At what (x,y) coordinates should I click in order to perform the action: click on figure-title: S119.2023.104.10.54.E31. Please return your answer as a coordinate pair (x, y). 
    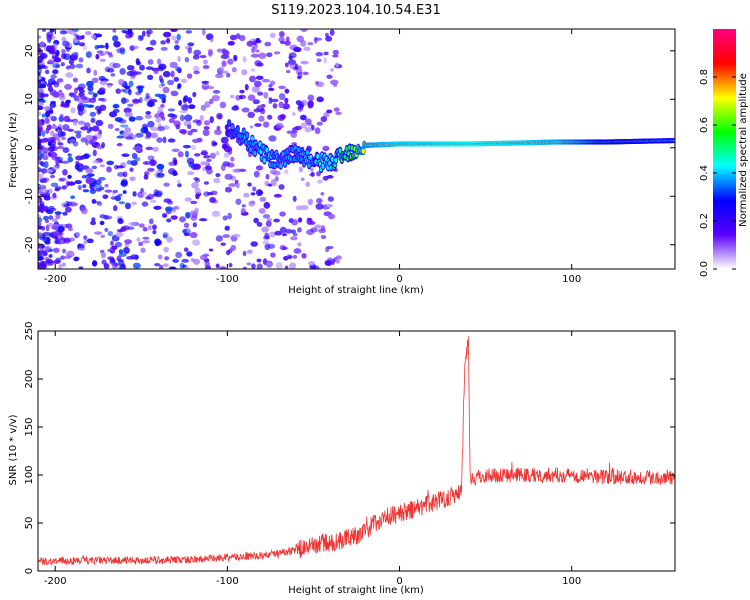
    Looking at the image, I should click on (355, 10).